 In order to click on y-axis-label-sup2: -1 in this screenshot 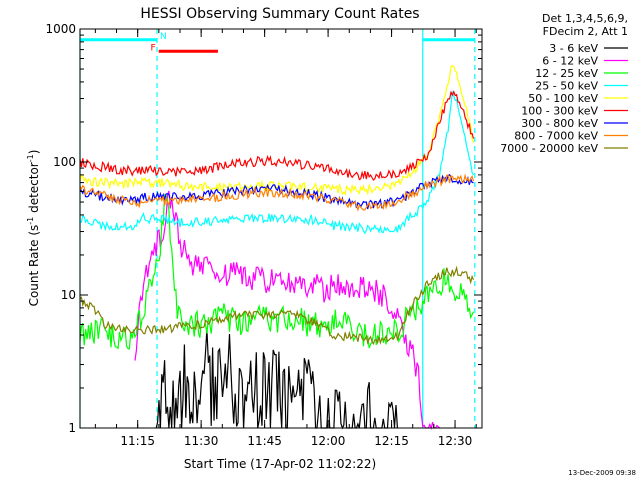, I will do `click(30, 158)`.